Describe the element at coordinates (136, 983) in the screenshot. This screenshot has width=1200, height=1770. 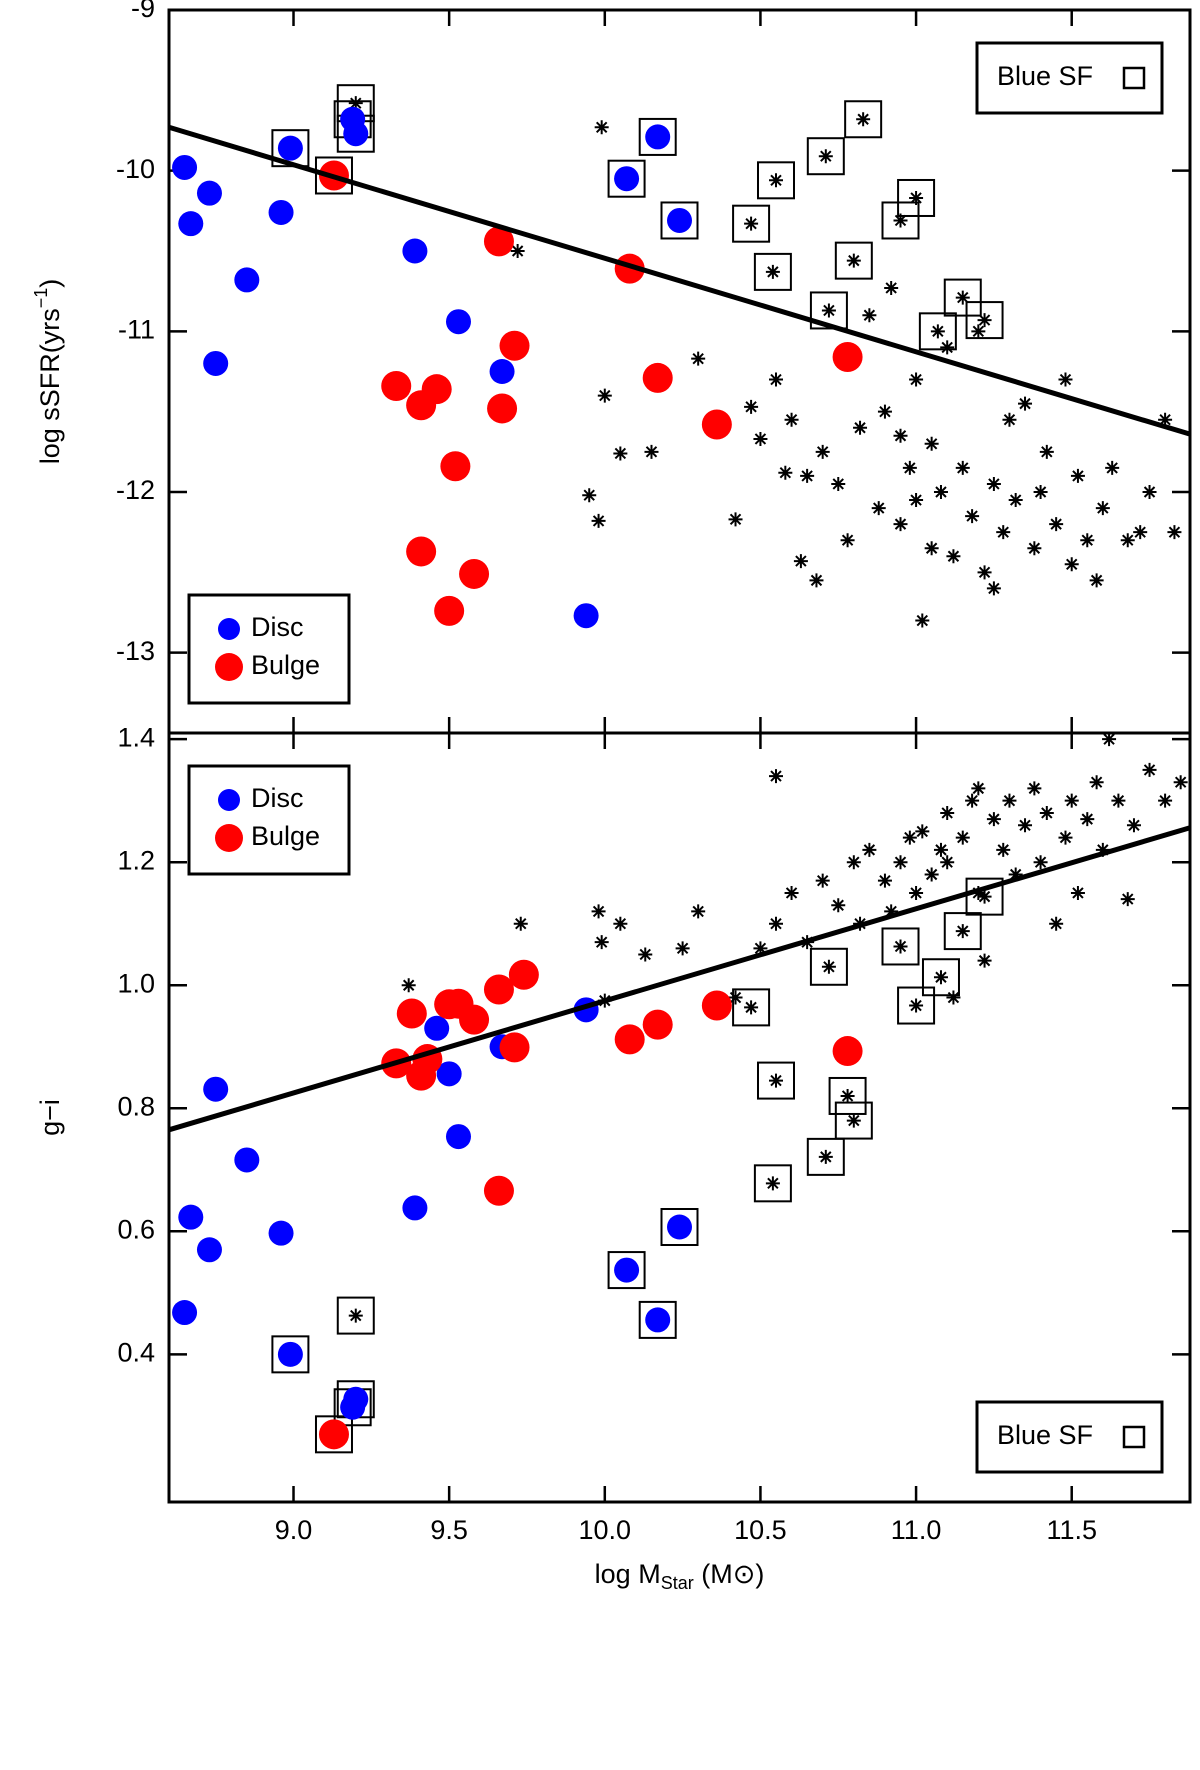
I see `y-tick-label: 1.0` at that location.